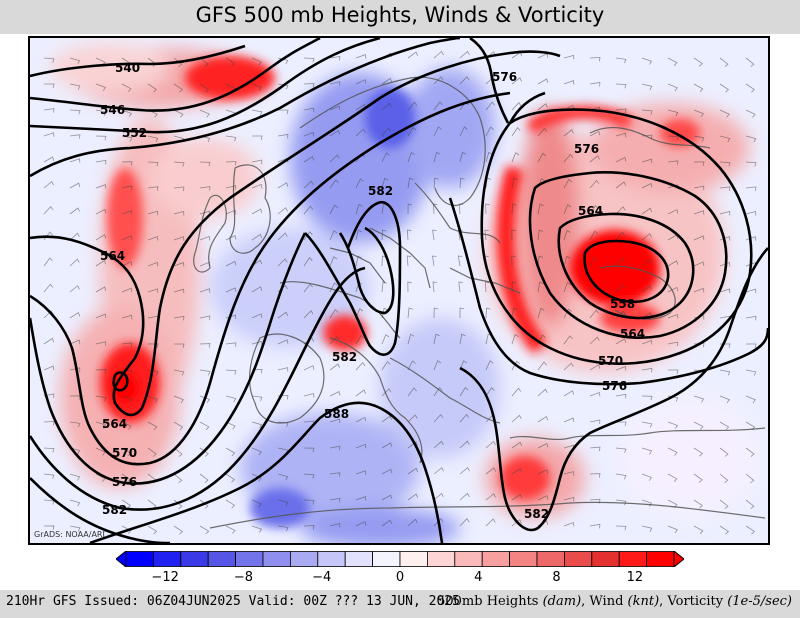 The width and height of the screenshot is (800, 618). Describe the element at coordinates (610, 361) in the screenshot. I see `contour-label: 570` at that location.